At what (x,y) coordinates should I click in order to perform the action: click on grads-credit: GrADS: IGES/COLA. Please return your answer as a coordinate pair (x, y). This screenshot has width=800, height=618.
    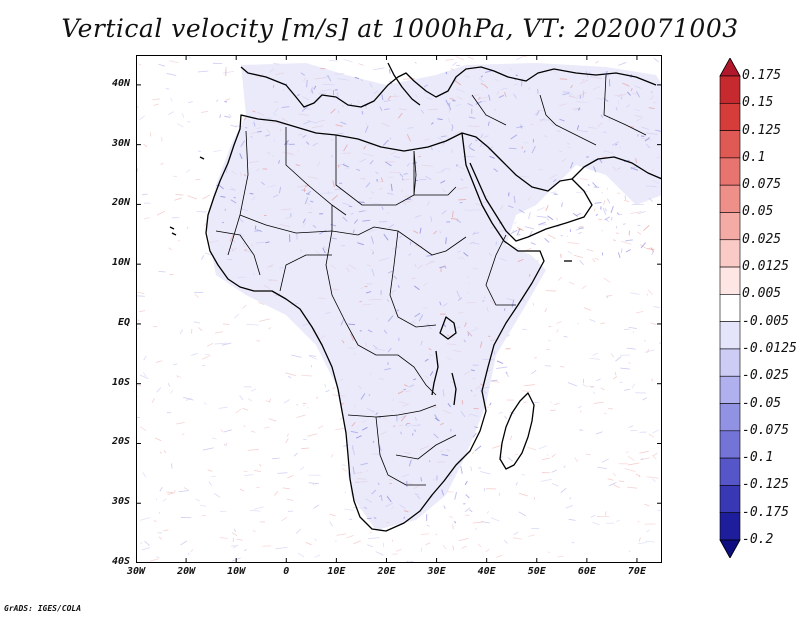
    Looking at the image, I should click on (43, 608).